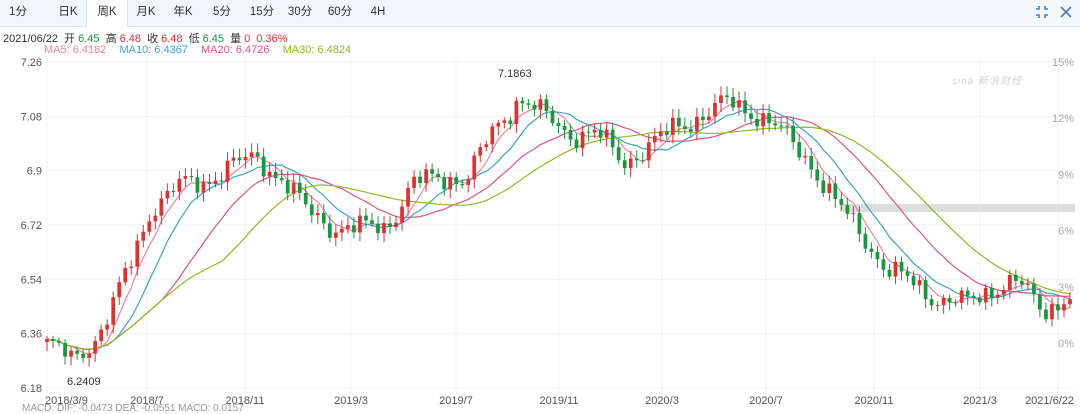 Image resolution: width=1080 pixels, height=414 pixels. Describe the element at coordinates (1049, 401) in the screenshot. I see `x-tick-label: 2021/6/22` at that location.